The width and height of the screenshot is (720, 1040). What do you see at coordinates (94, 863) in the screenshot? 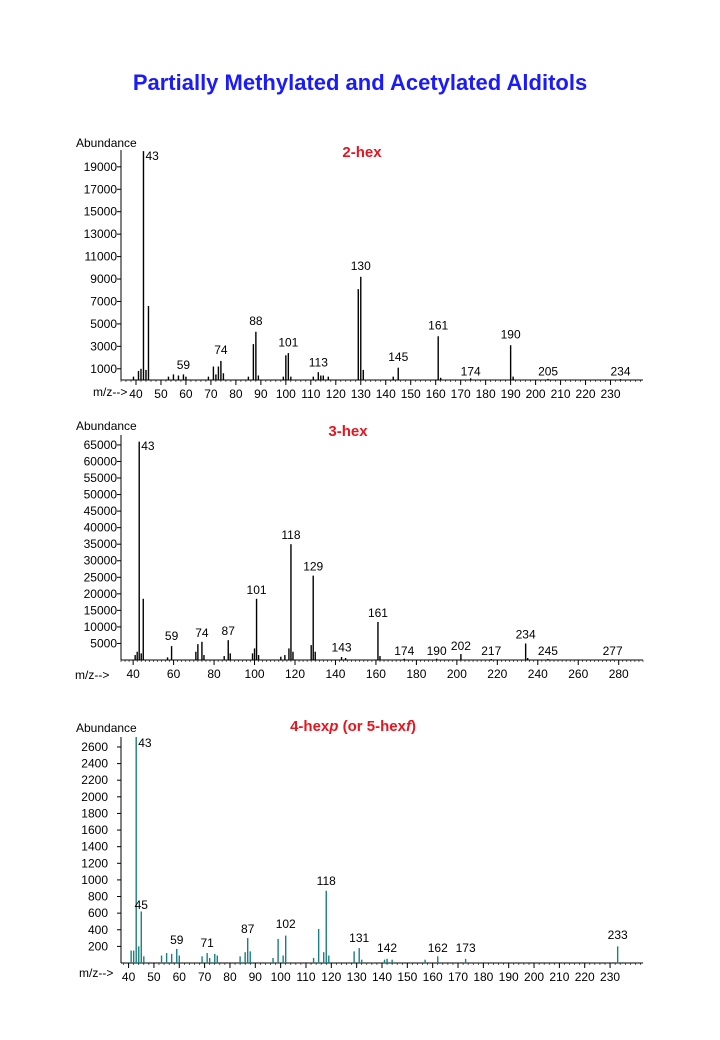
I see `y-tick-label: 1200` at bounding box center [94, 863].